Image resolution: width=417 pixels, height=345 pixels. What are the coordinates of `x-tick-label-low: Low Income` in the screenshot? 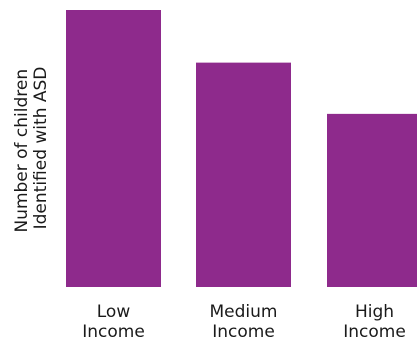 It's located at (113, 322).